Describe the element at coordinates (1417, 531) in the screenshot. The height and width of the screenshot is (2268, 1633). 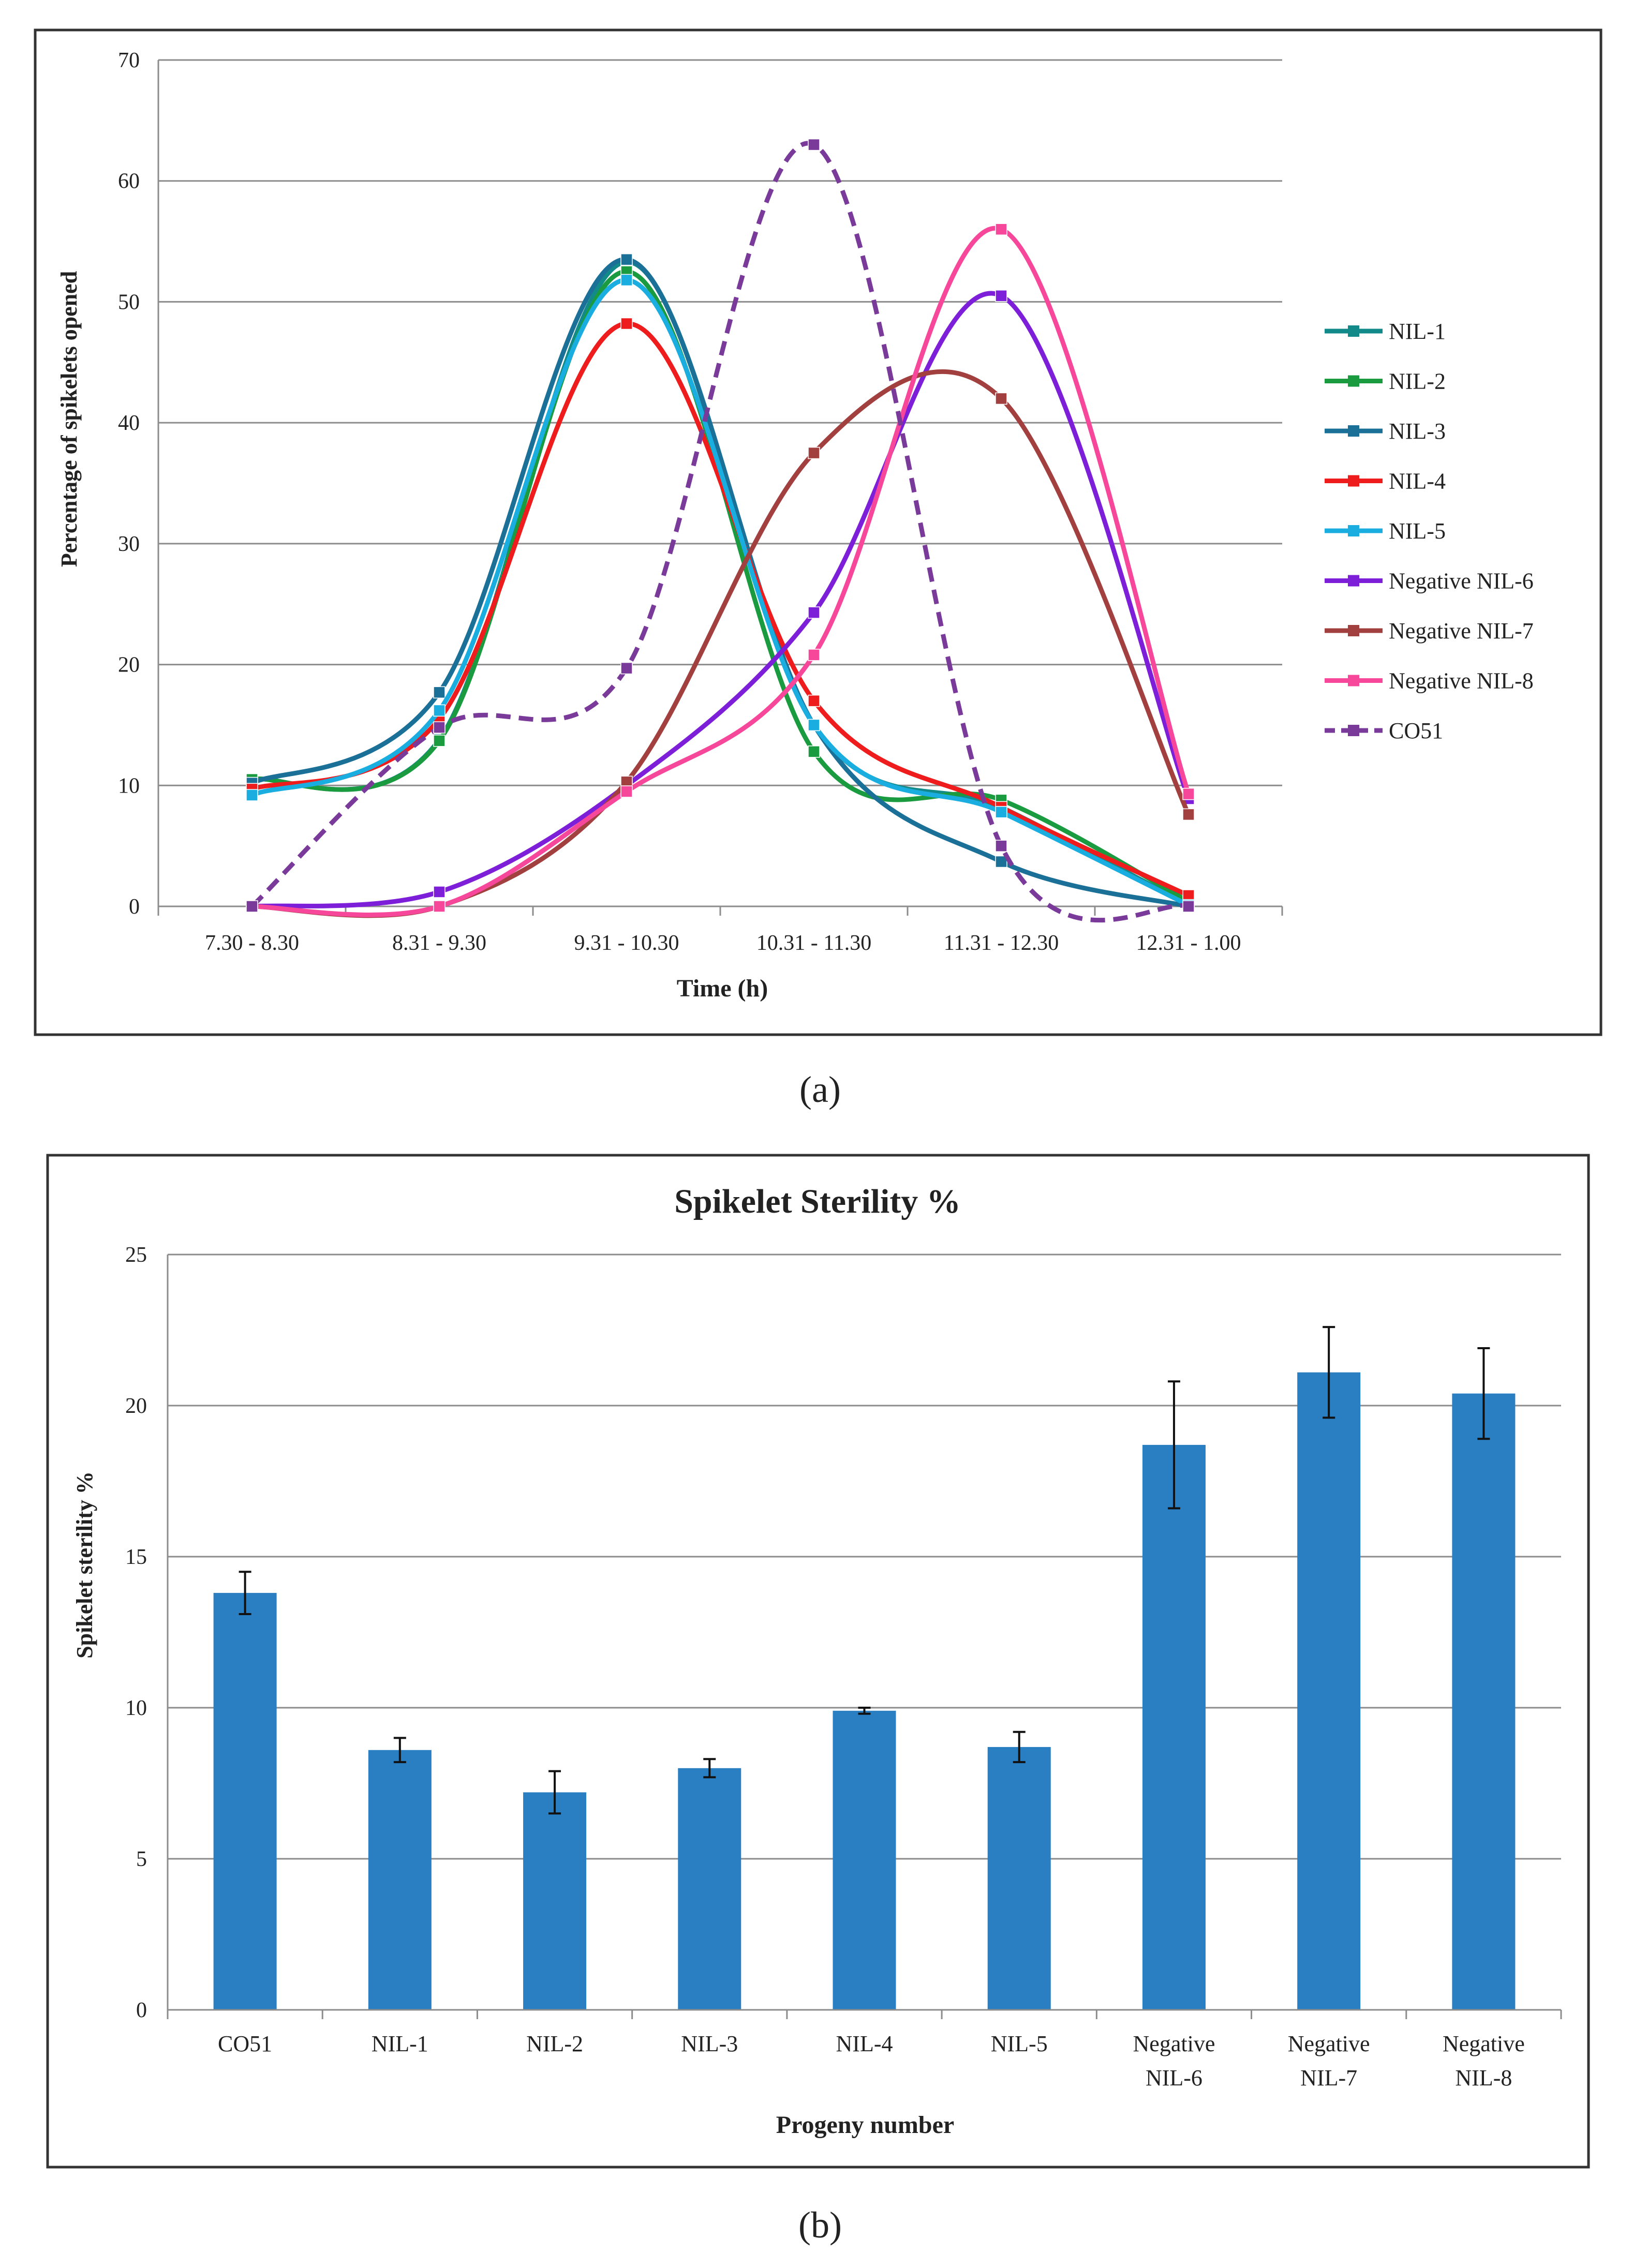
I see `legend-label-nil-5: NIL-5` at that location.